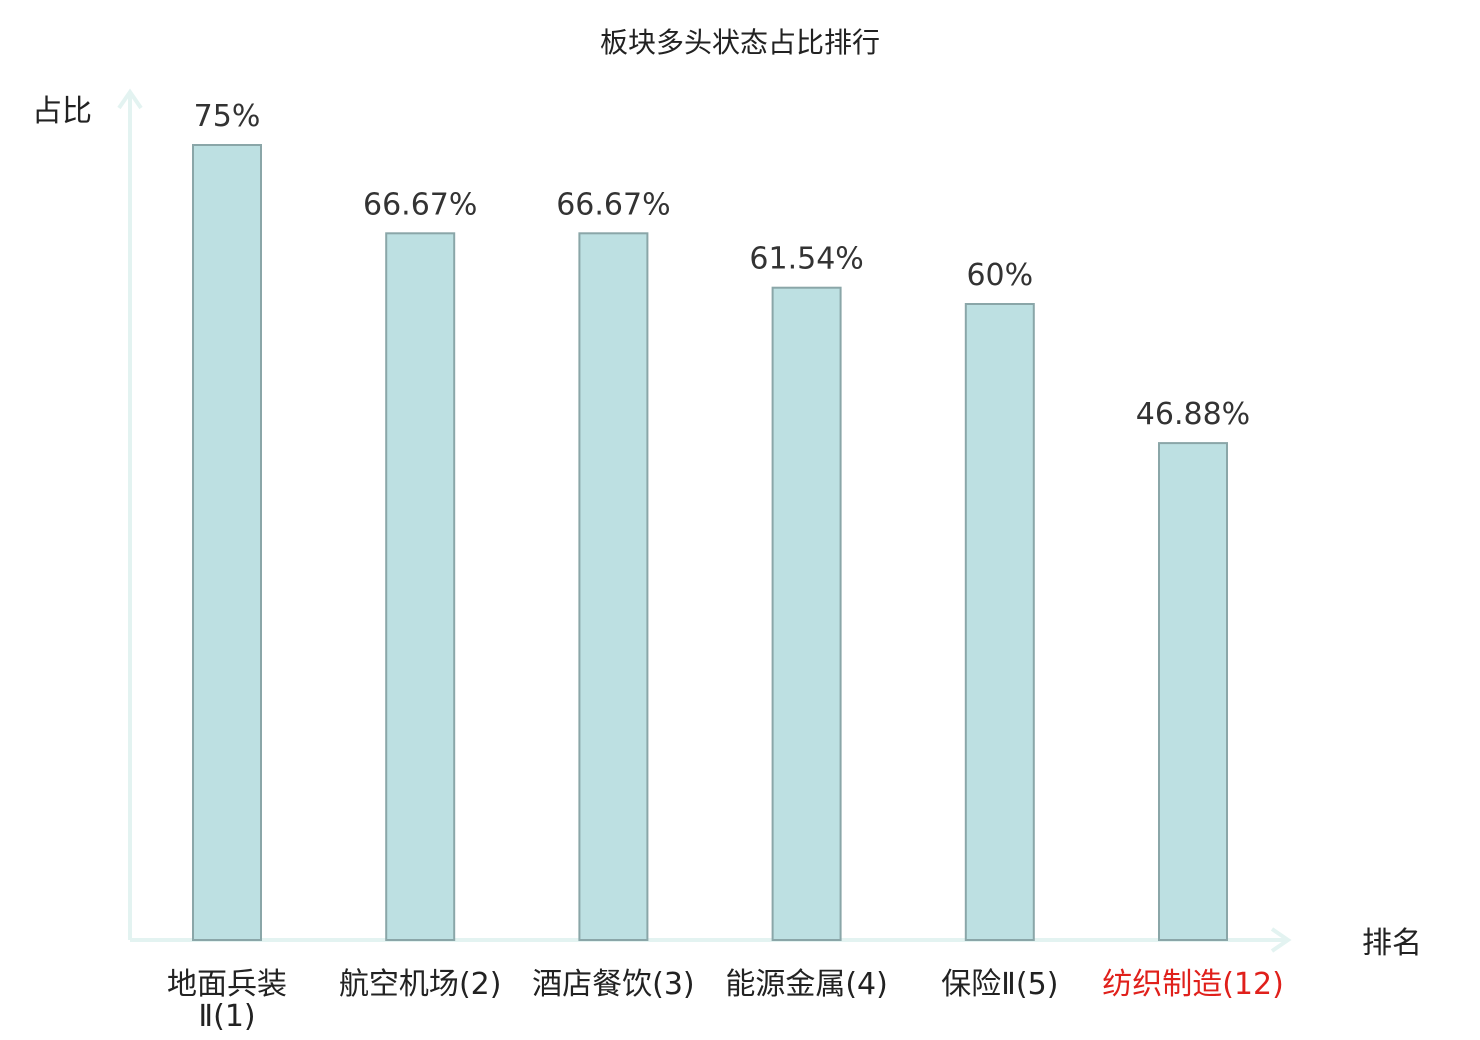 Image resolution: width=1480 pixels, height=1040 pixels. I want to click on category-label: 纺织制造(12), so click(1193, 984).